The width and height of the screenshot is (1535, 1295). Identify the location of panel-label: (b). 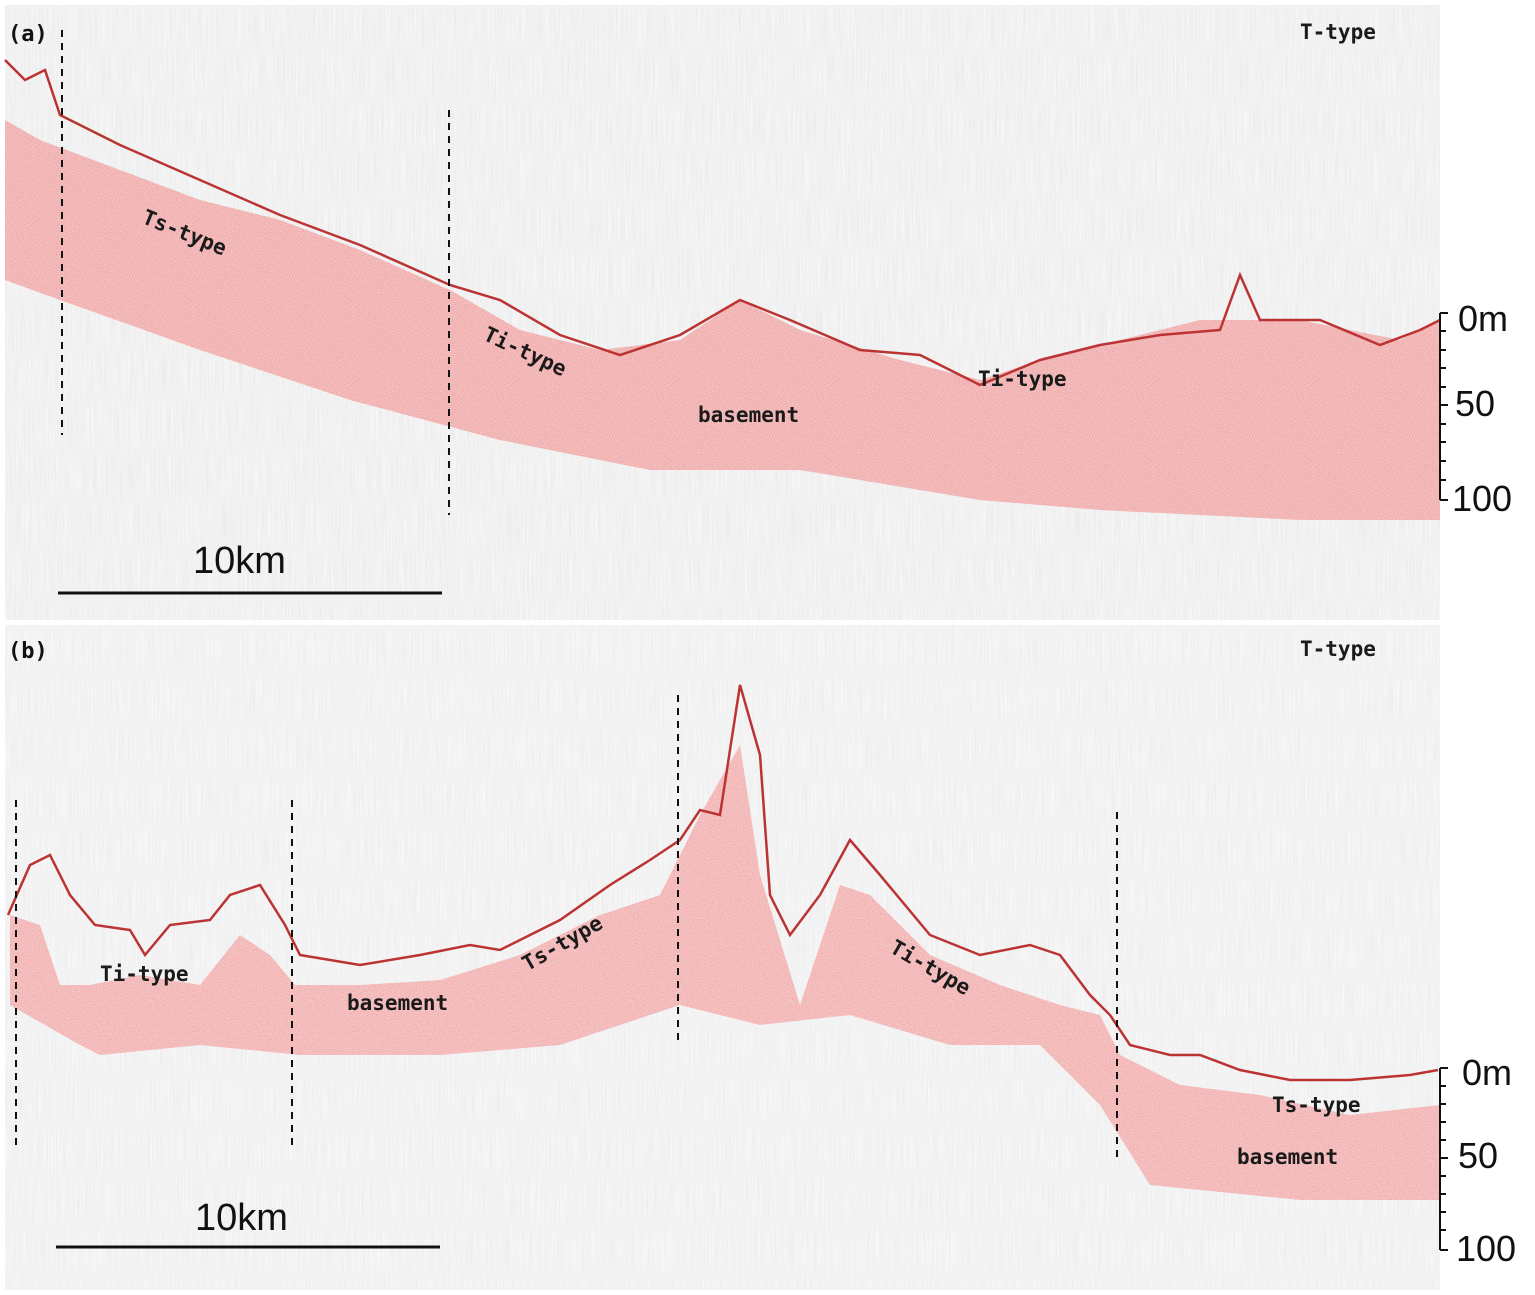
(28, 651).